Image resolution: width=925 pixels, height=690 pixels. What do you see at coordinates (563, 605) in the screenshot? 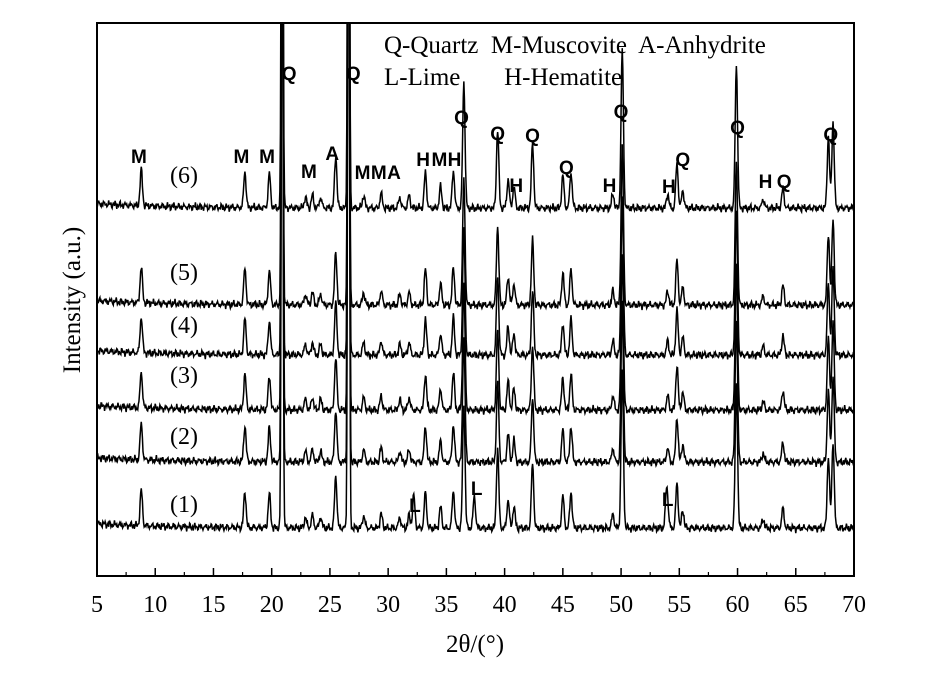
I see `x-tick-label: 45` at bounding box center [563, 605].